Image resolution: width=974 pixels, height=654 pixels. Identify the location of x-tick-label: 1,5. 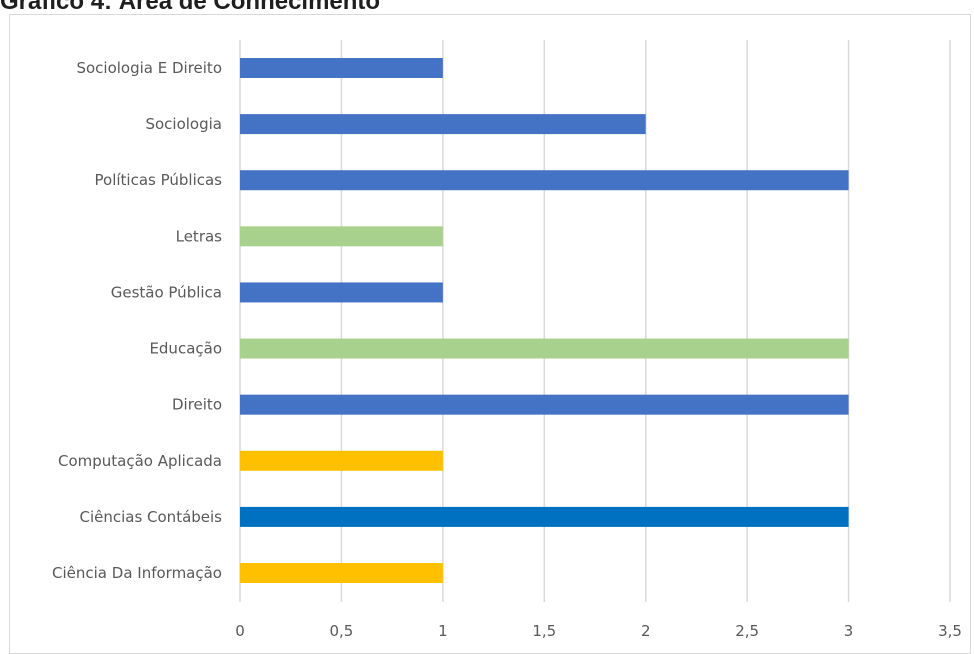
(544, 631).